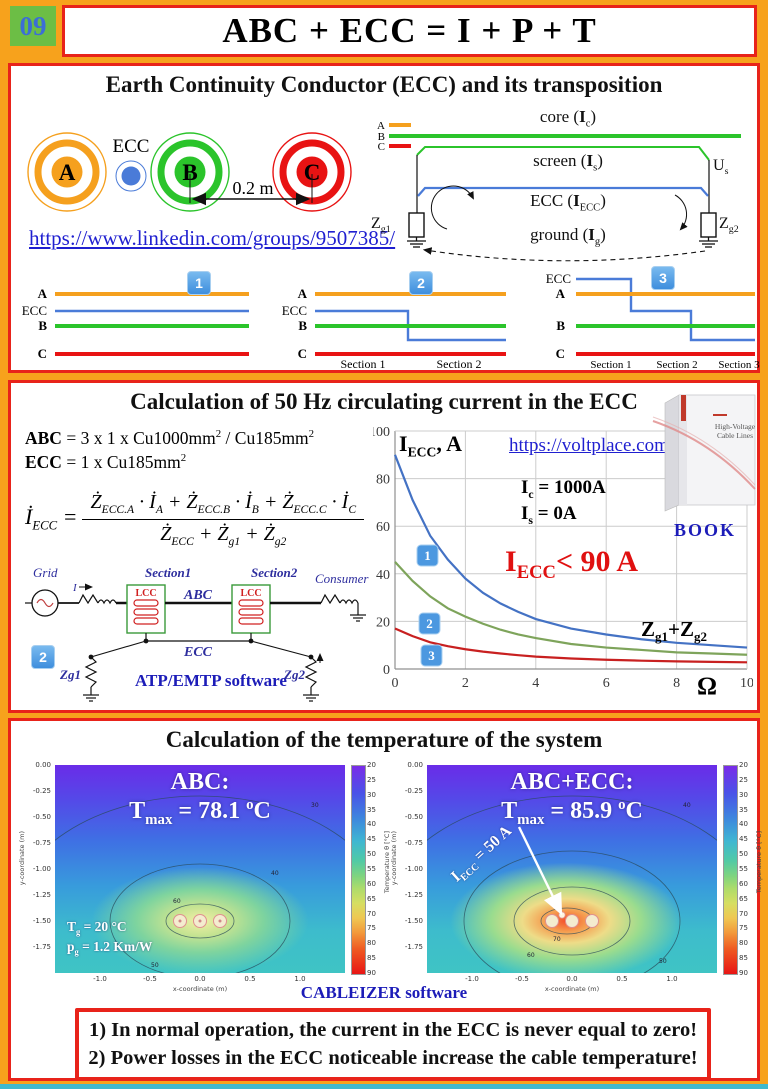 Image resolution: width=768 pixels, height=1089 pixels. What do you see at coordinates (413, 947) in the screenshot?
I see `hm-y-tick: -1.75` at bounding box center [413, 947].